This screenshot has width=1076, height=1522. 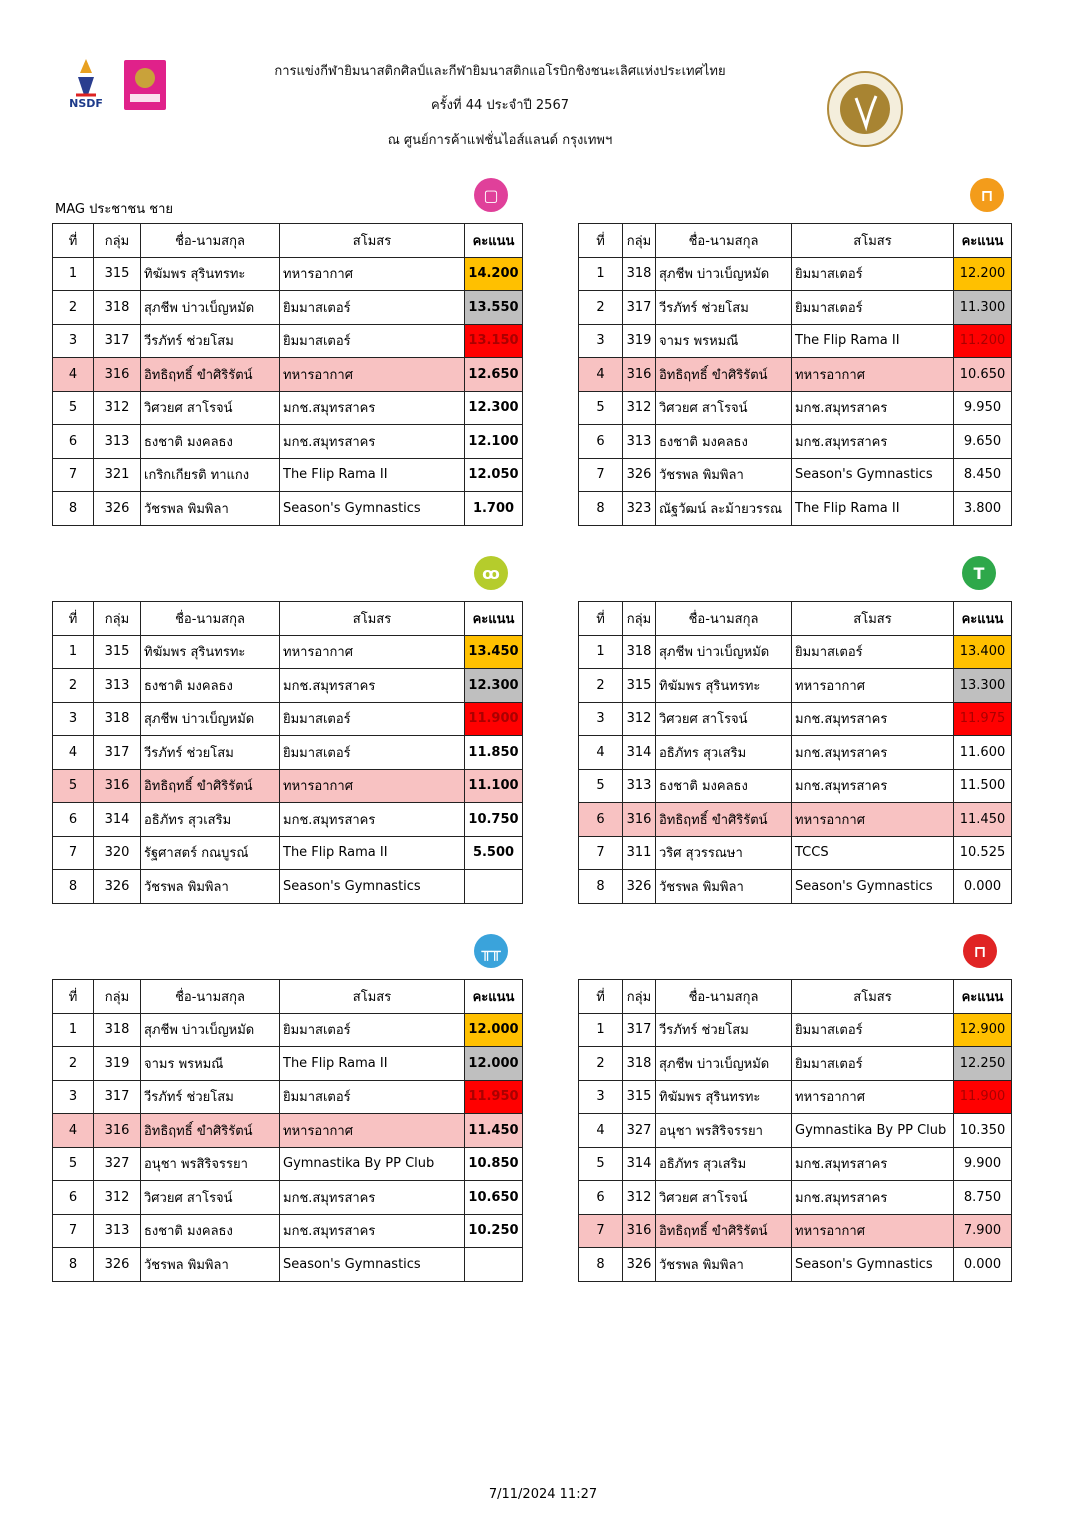 What do you see at coordinates (287, 752) in the screenshot?
I see `table-row: 4 317 วีรภัทร์ ช่วยโสม ยิมมาสเตอร์ 11.850` at bounding box center [287, 752].